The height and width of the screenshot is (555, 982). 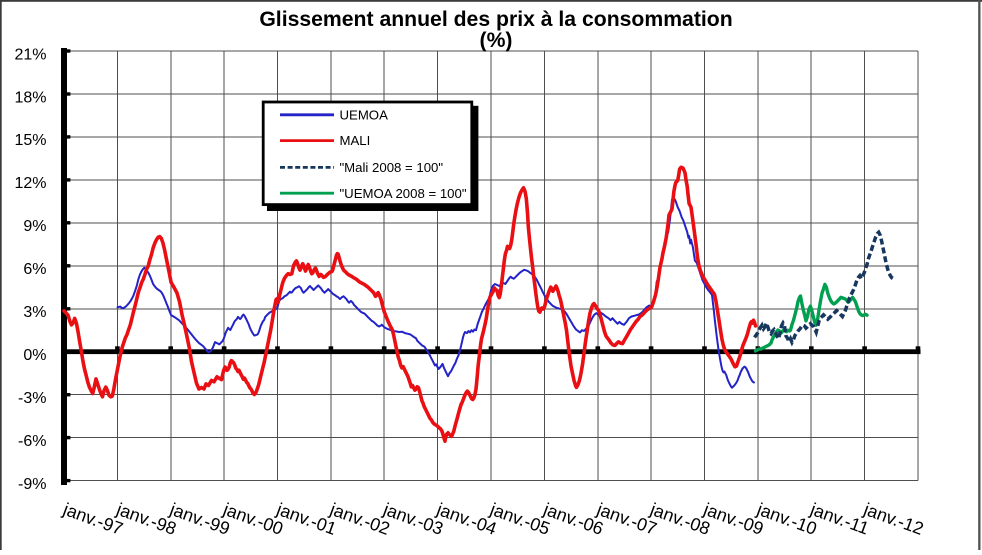 What do you see at coordinates (30, 97) in the screenshot?
I see `svg-text: 18%` at bounding box center [30, 97].